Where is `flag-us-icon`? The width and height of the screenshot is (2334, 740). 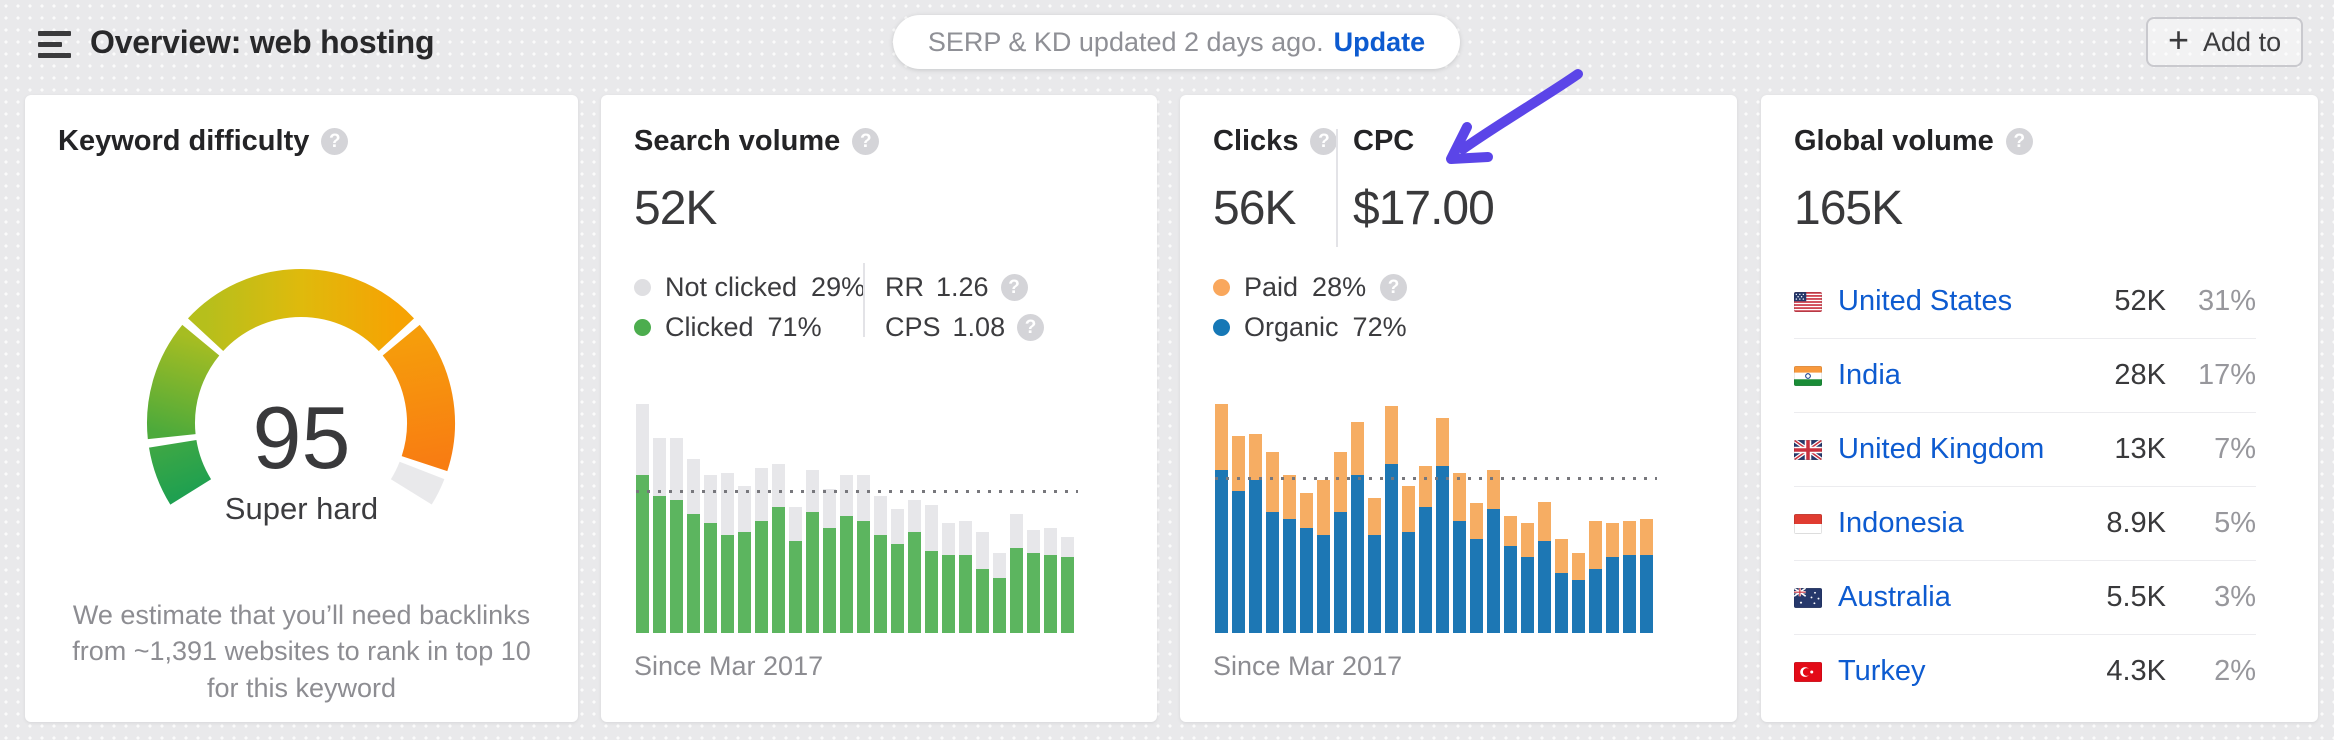
flag-us-icon is located at coordinates (1808, 301).